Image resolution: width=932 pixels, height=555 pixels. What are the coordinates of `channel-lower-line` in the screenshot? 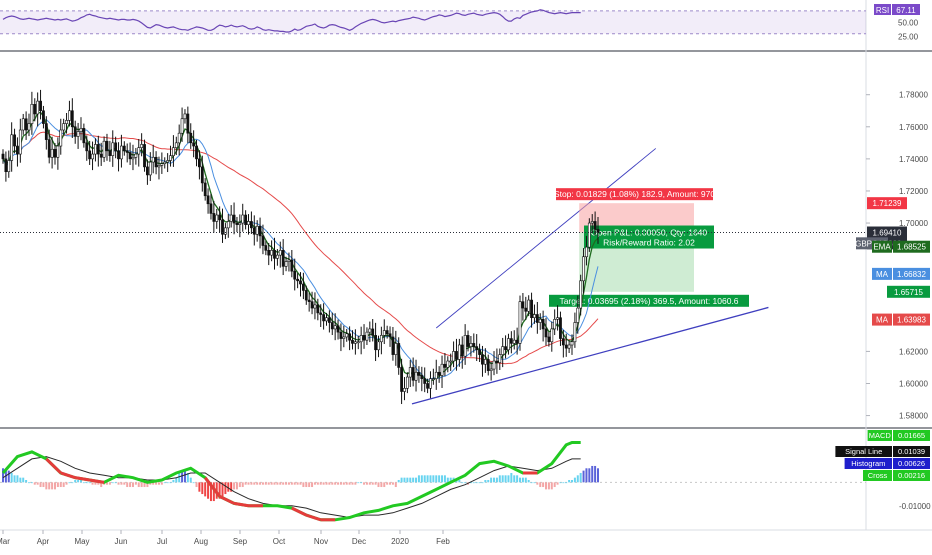 It's located at (590, 355).